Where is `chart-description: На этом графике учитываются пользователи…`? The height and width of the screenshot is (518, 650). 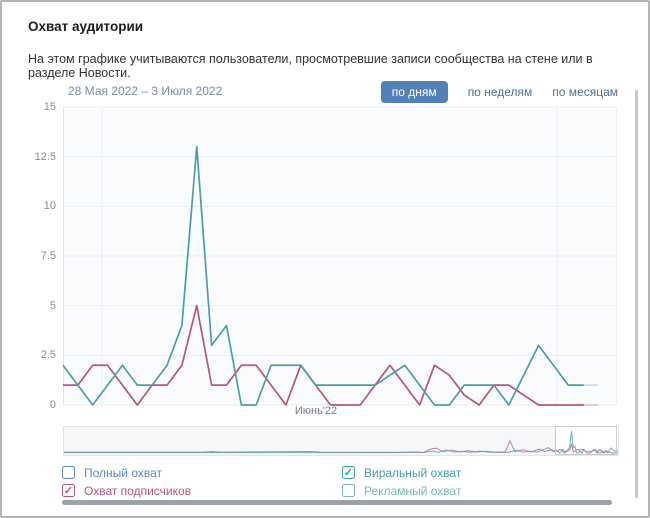 chart-description: На этом графике учитываются пользователи… is located at coordinates (310, 66).